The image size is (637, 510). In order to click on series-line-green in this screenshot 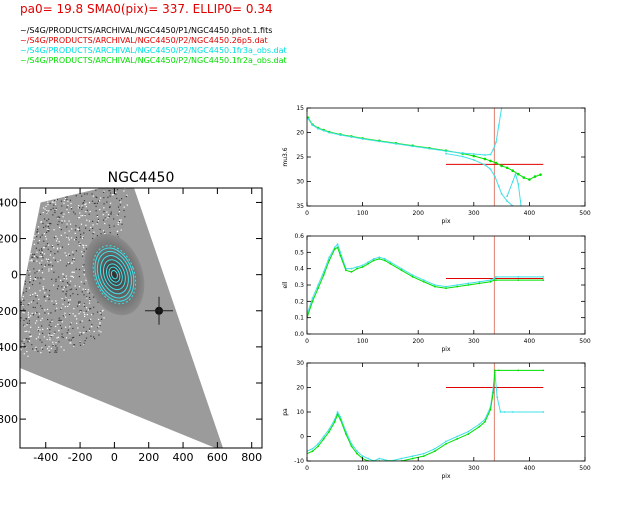, I will do `click(425, 415)`.